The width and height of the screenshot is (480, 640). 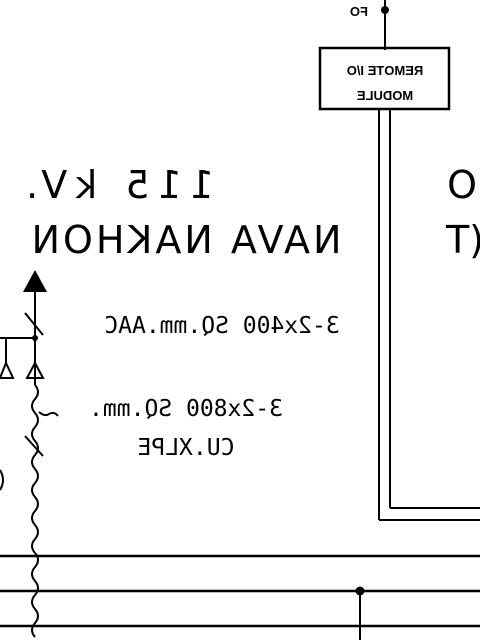 I want to click on cable-spec-line2: CU.XLPE, so click(x=186, y=448).